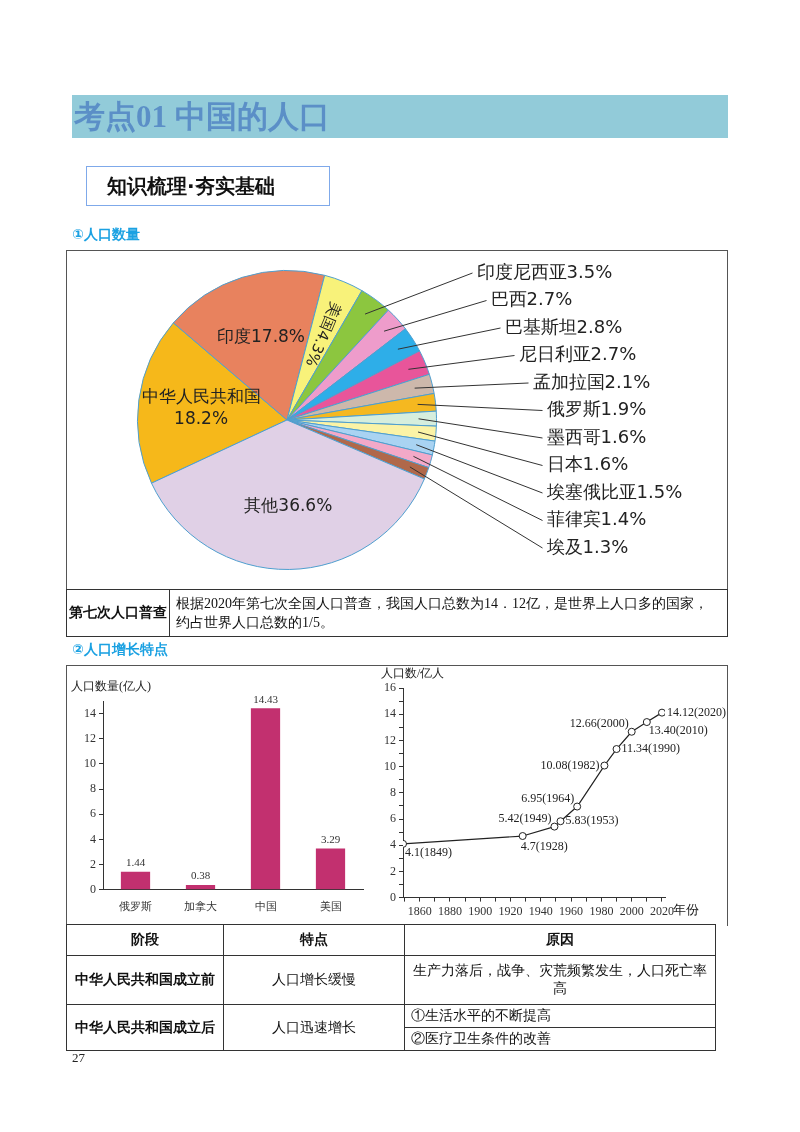 The height and width of the screenshot is (1132, 800). Describe the element at coordinates (449, 910) in the screenshot. I see `x-tick-label: 1880` at that location.